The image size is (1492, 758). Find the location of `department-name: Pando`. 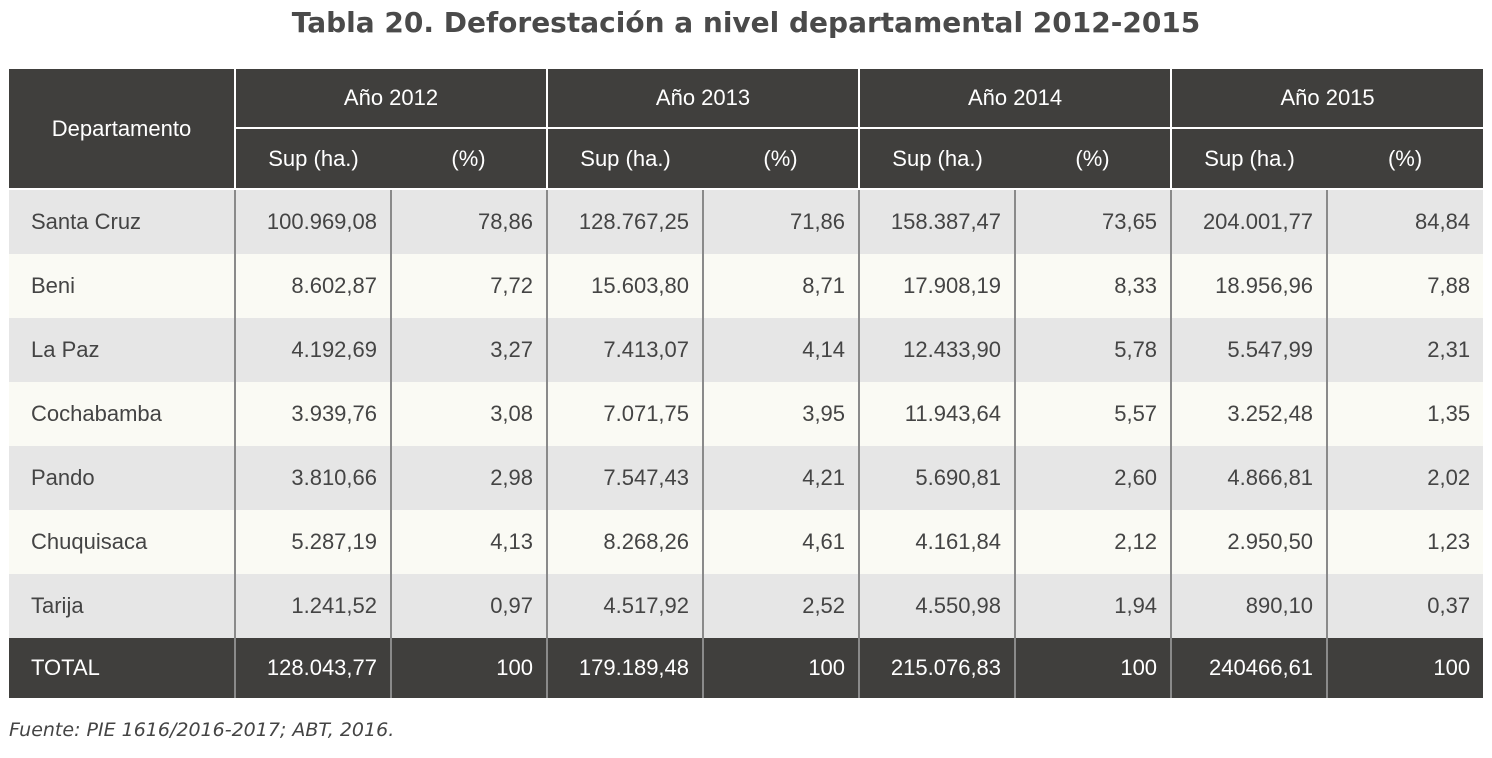

department-name: Pando is located at coordinates (122, 478).